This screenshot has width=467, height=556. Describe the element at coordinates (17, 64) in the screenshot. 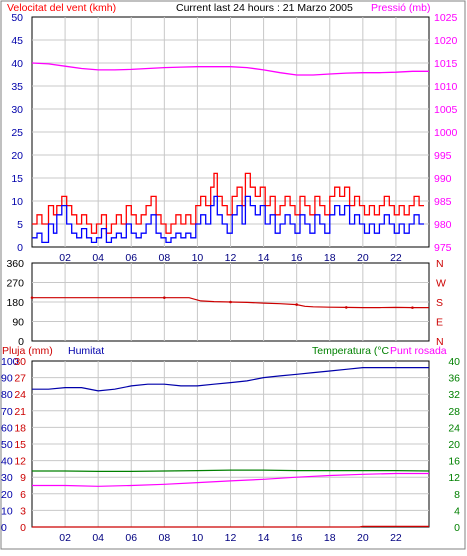

I see `wind-speed-tick-label: 40` at that location.